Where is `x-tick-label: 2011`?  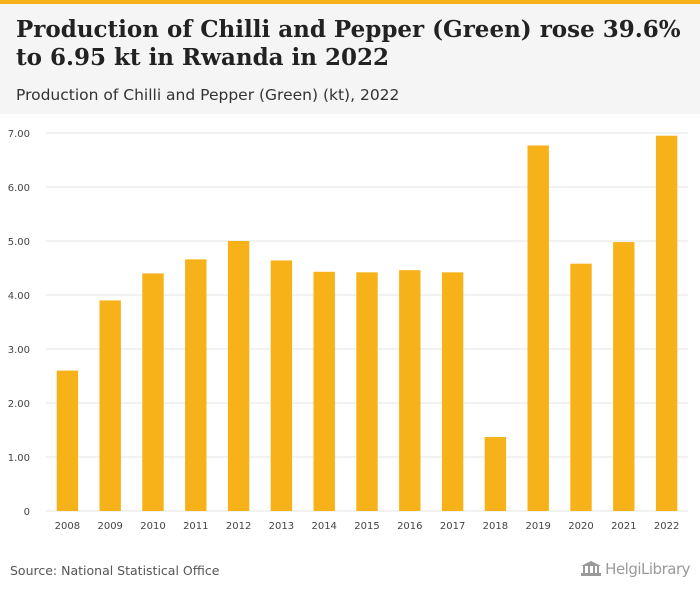
x-tick-label: 2011 is located at coordinates (195, 526).